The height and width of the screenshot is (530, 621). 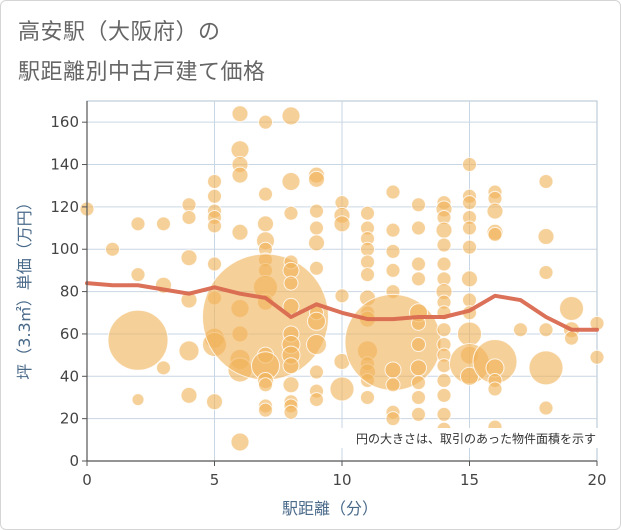 What do you see at coordinates (69, 334) in the screenshot?
I see `y-tick-label: 60` at bounding box center [69, 334].